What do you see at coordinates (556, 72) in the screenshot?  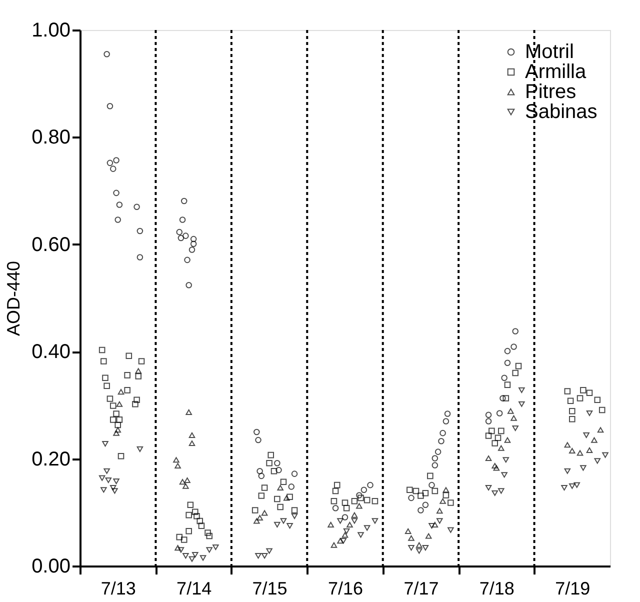 I see `legend-label: Armilla` at bounding box center [556, 72].